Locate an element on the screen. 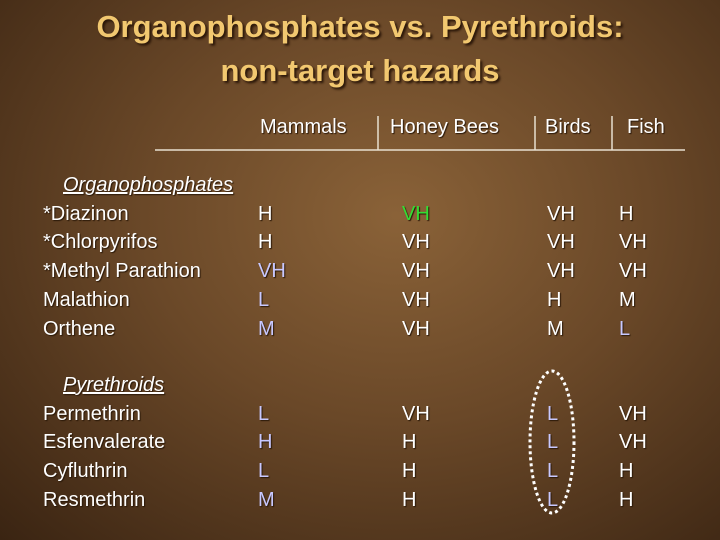 The height and width of the screenshot is (540, 720). row-name: Malathion is located at coordinates (86, 299).